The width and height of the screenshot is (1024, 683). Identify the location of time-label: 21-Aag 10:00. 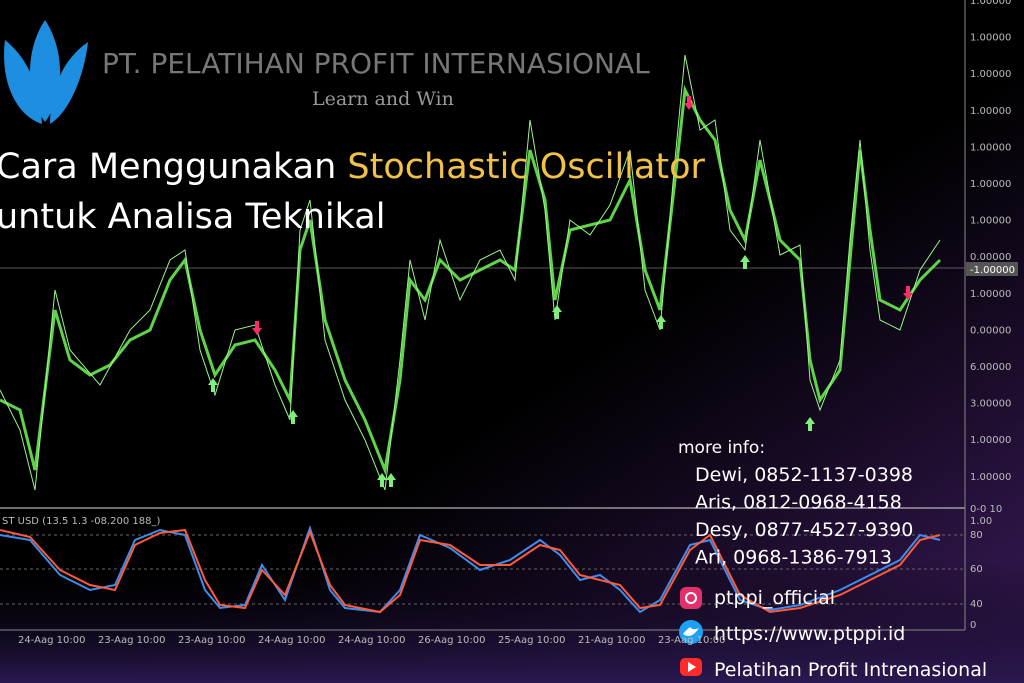
(611, 640).